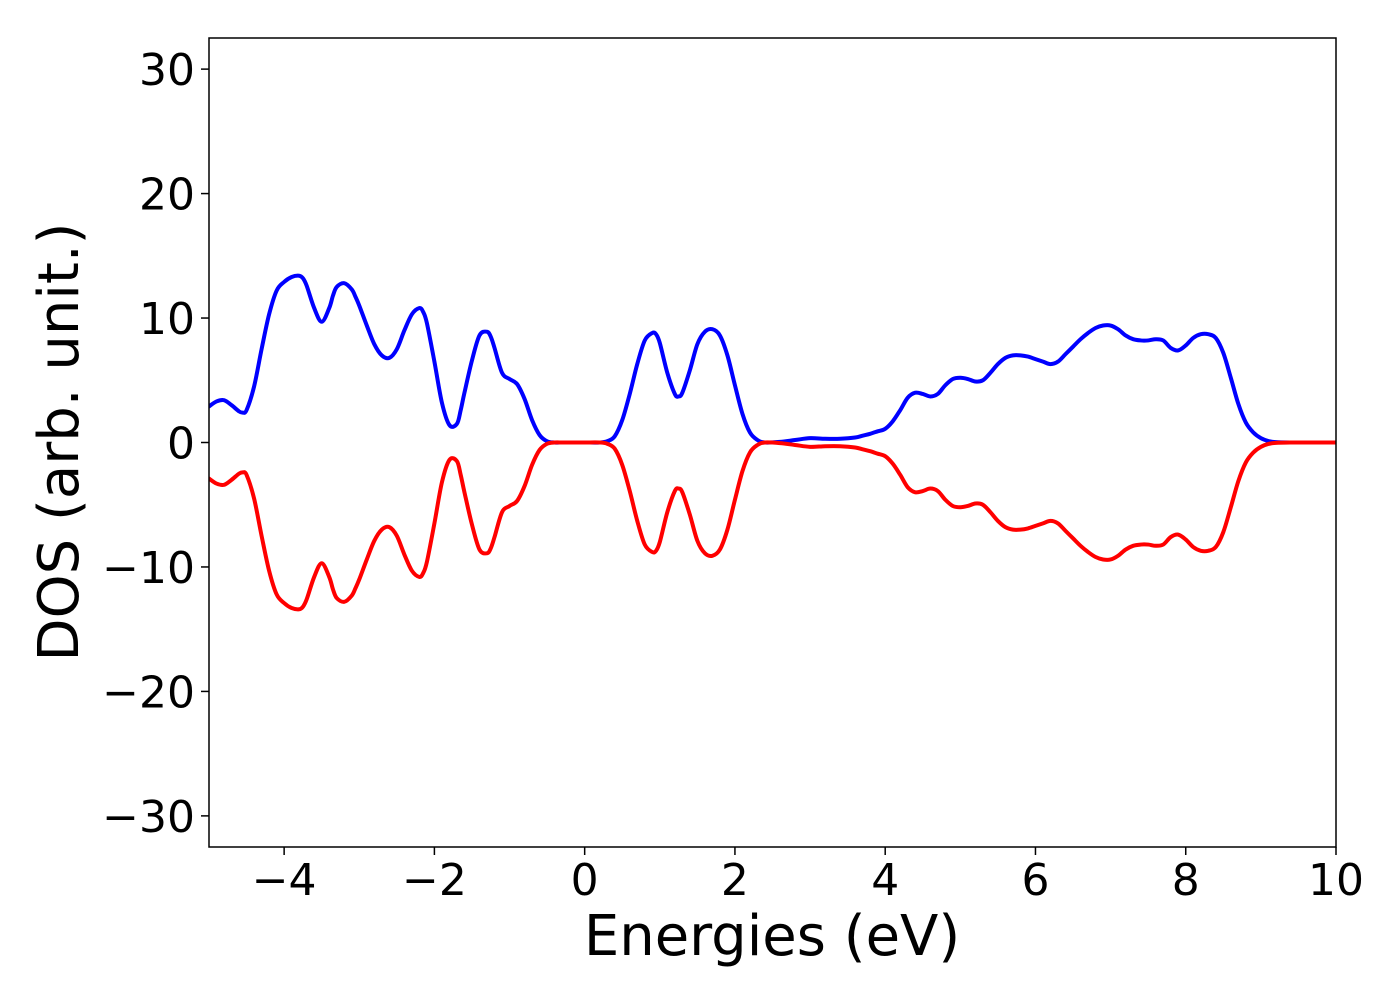 Image resolution: width=1400 pixels, height=1000 pixels. I want to click on y-tick-label: 0, so click(181, 444).